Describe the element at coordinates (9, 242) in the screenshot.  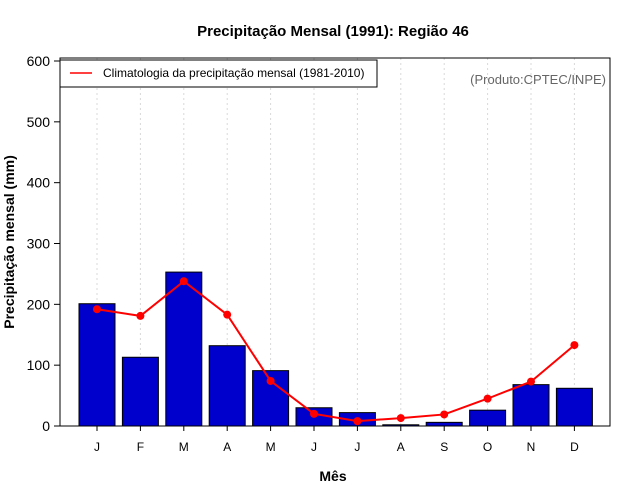
I see `y-axis-label: Precipitação mensal (mm)` at that location.